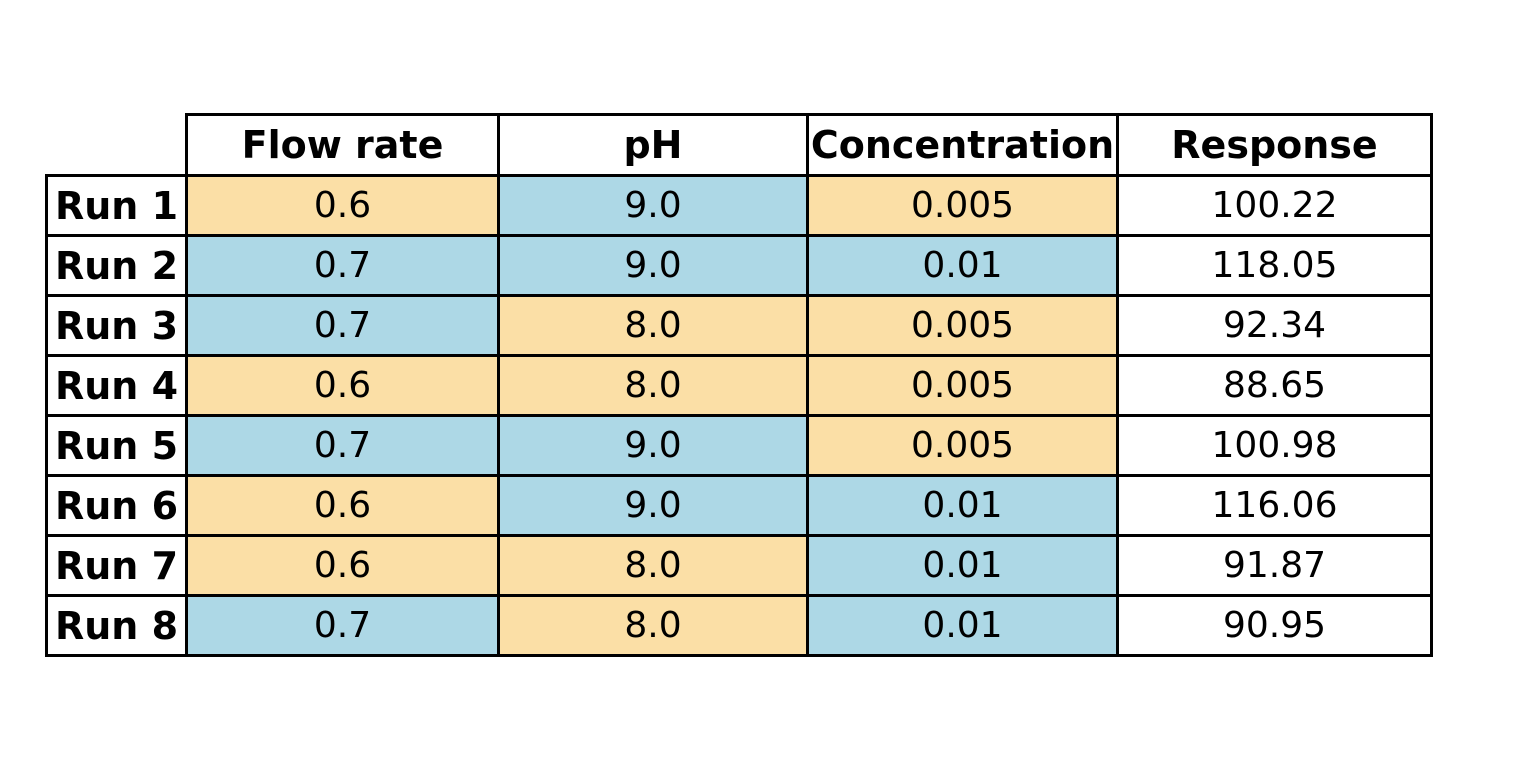 This screenshot has height=768, width=1536. I want to click on cell-response: 88.65, so click(1274, 385).